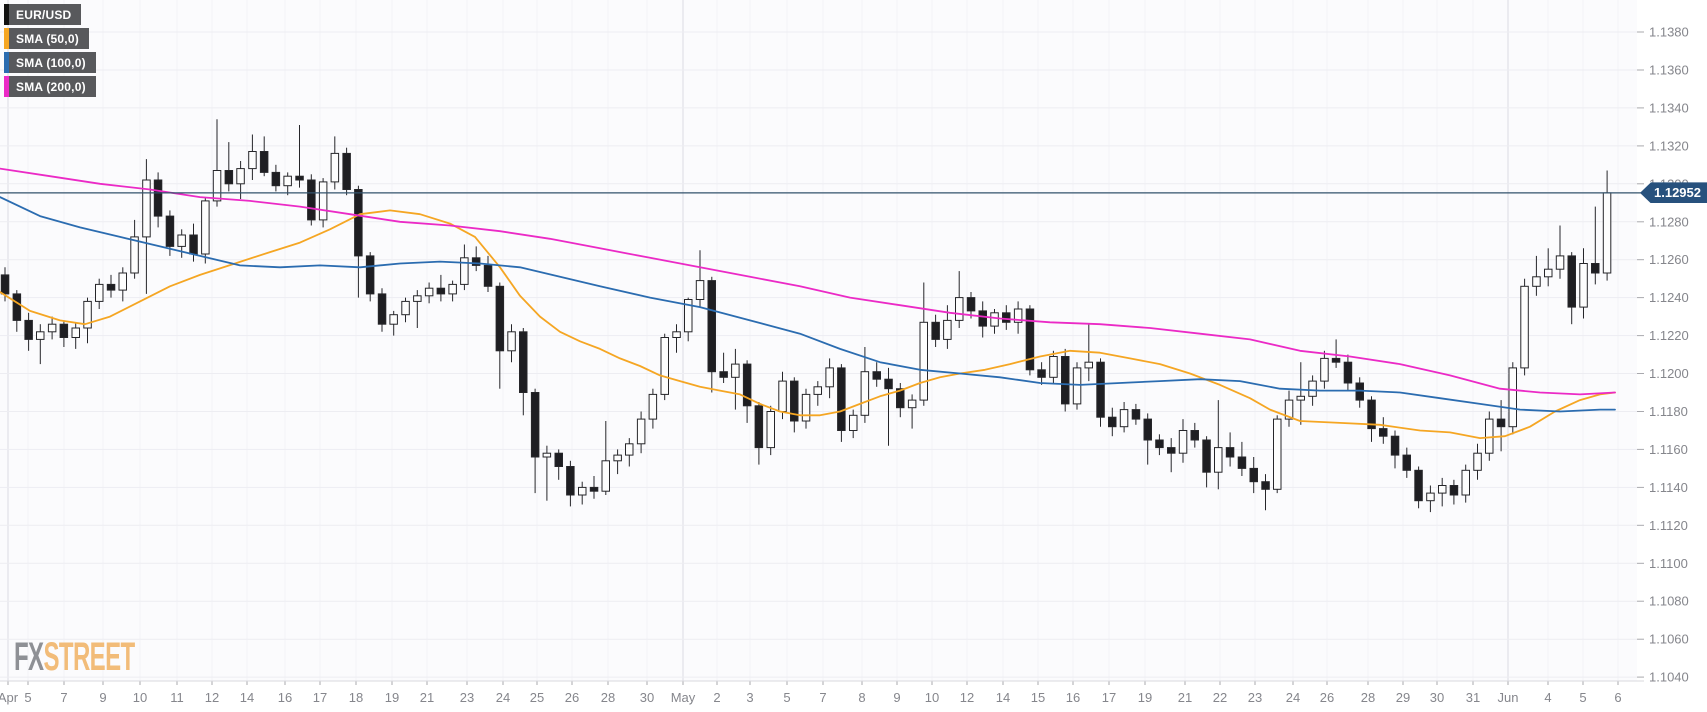  I want to click on pair-color-chip, so click(6, 14).